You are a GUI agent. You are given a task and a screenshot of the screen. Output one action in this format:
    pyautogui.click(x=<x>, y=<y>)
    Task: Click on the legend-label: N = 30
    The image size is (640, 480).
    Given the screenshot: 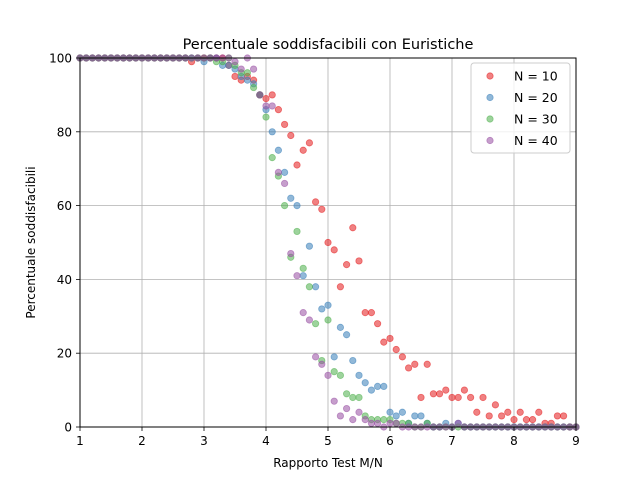 What is the action you would take?
    pyautogui.click(x=536, y=119)
    